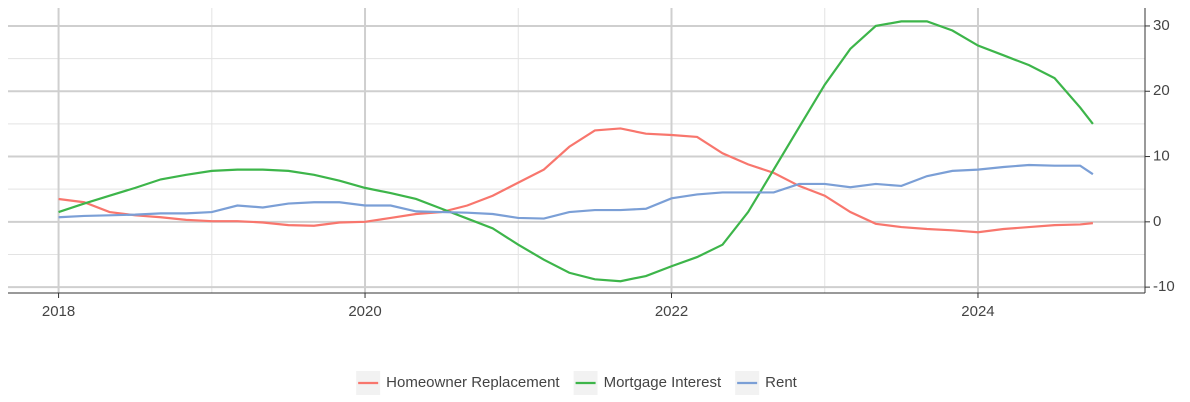  I want to click on x-tick-label: 2024, so click(977, 311).